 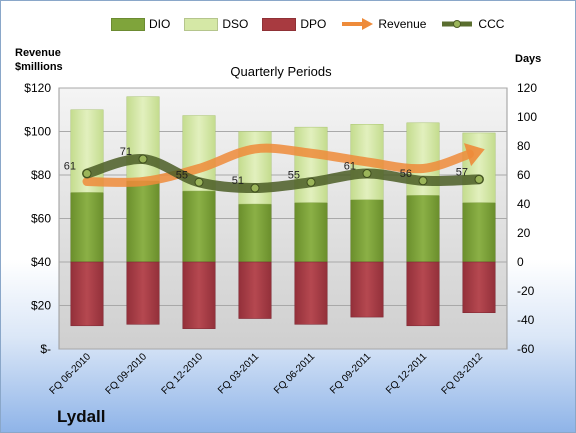 I want to click on x-tick-label: FQ 12-2011, so click(x=406, y=373).